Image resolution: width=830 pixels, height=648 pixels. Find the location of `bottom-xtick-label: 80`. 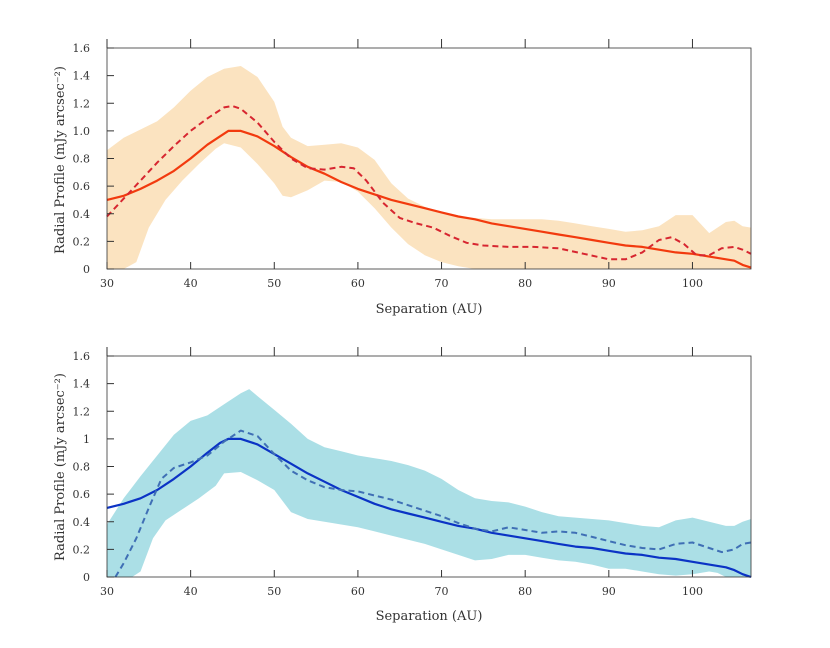

bottom-xtick-label: 80 is located at coordinates (525, 591).